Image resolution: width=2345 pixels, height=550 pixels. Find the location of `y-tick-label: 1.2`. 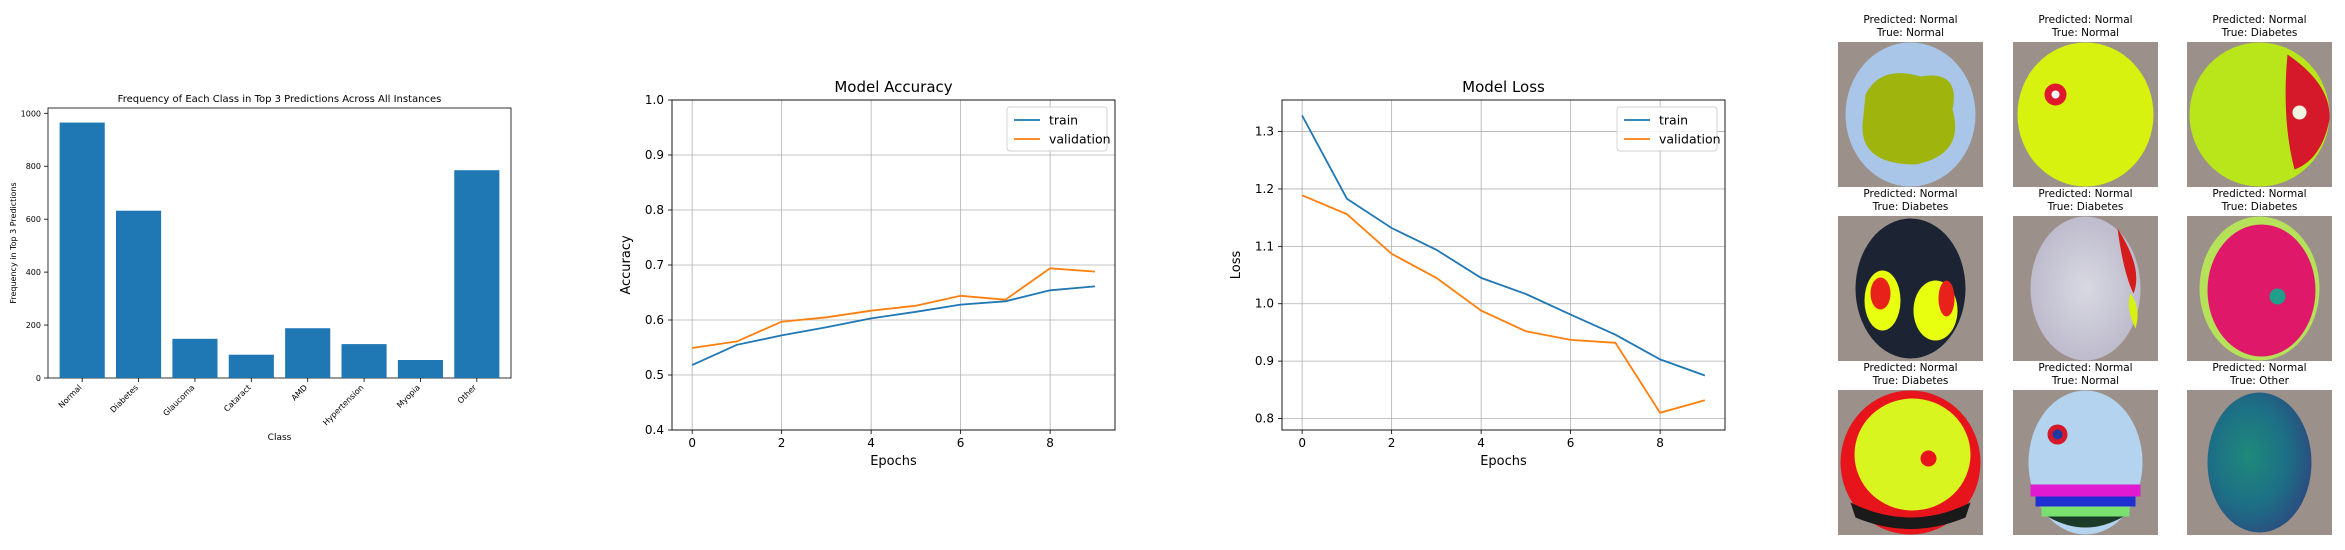

y-tick-label: 1.2 is located at coordinates (1264, 189).